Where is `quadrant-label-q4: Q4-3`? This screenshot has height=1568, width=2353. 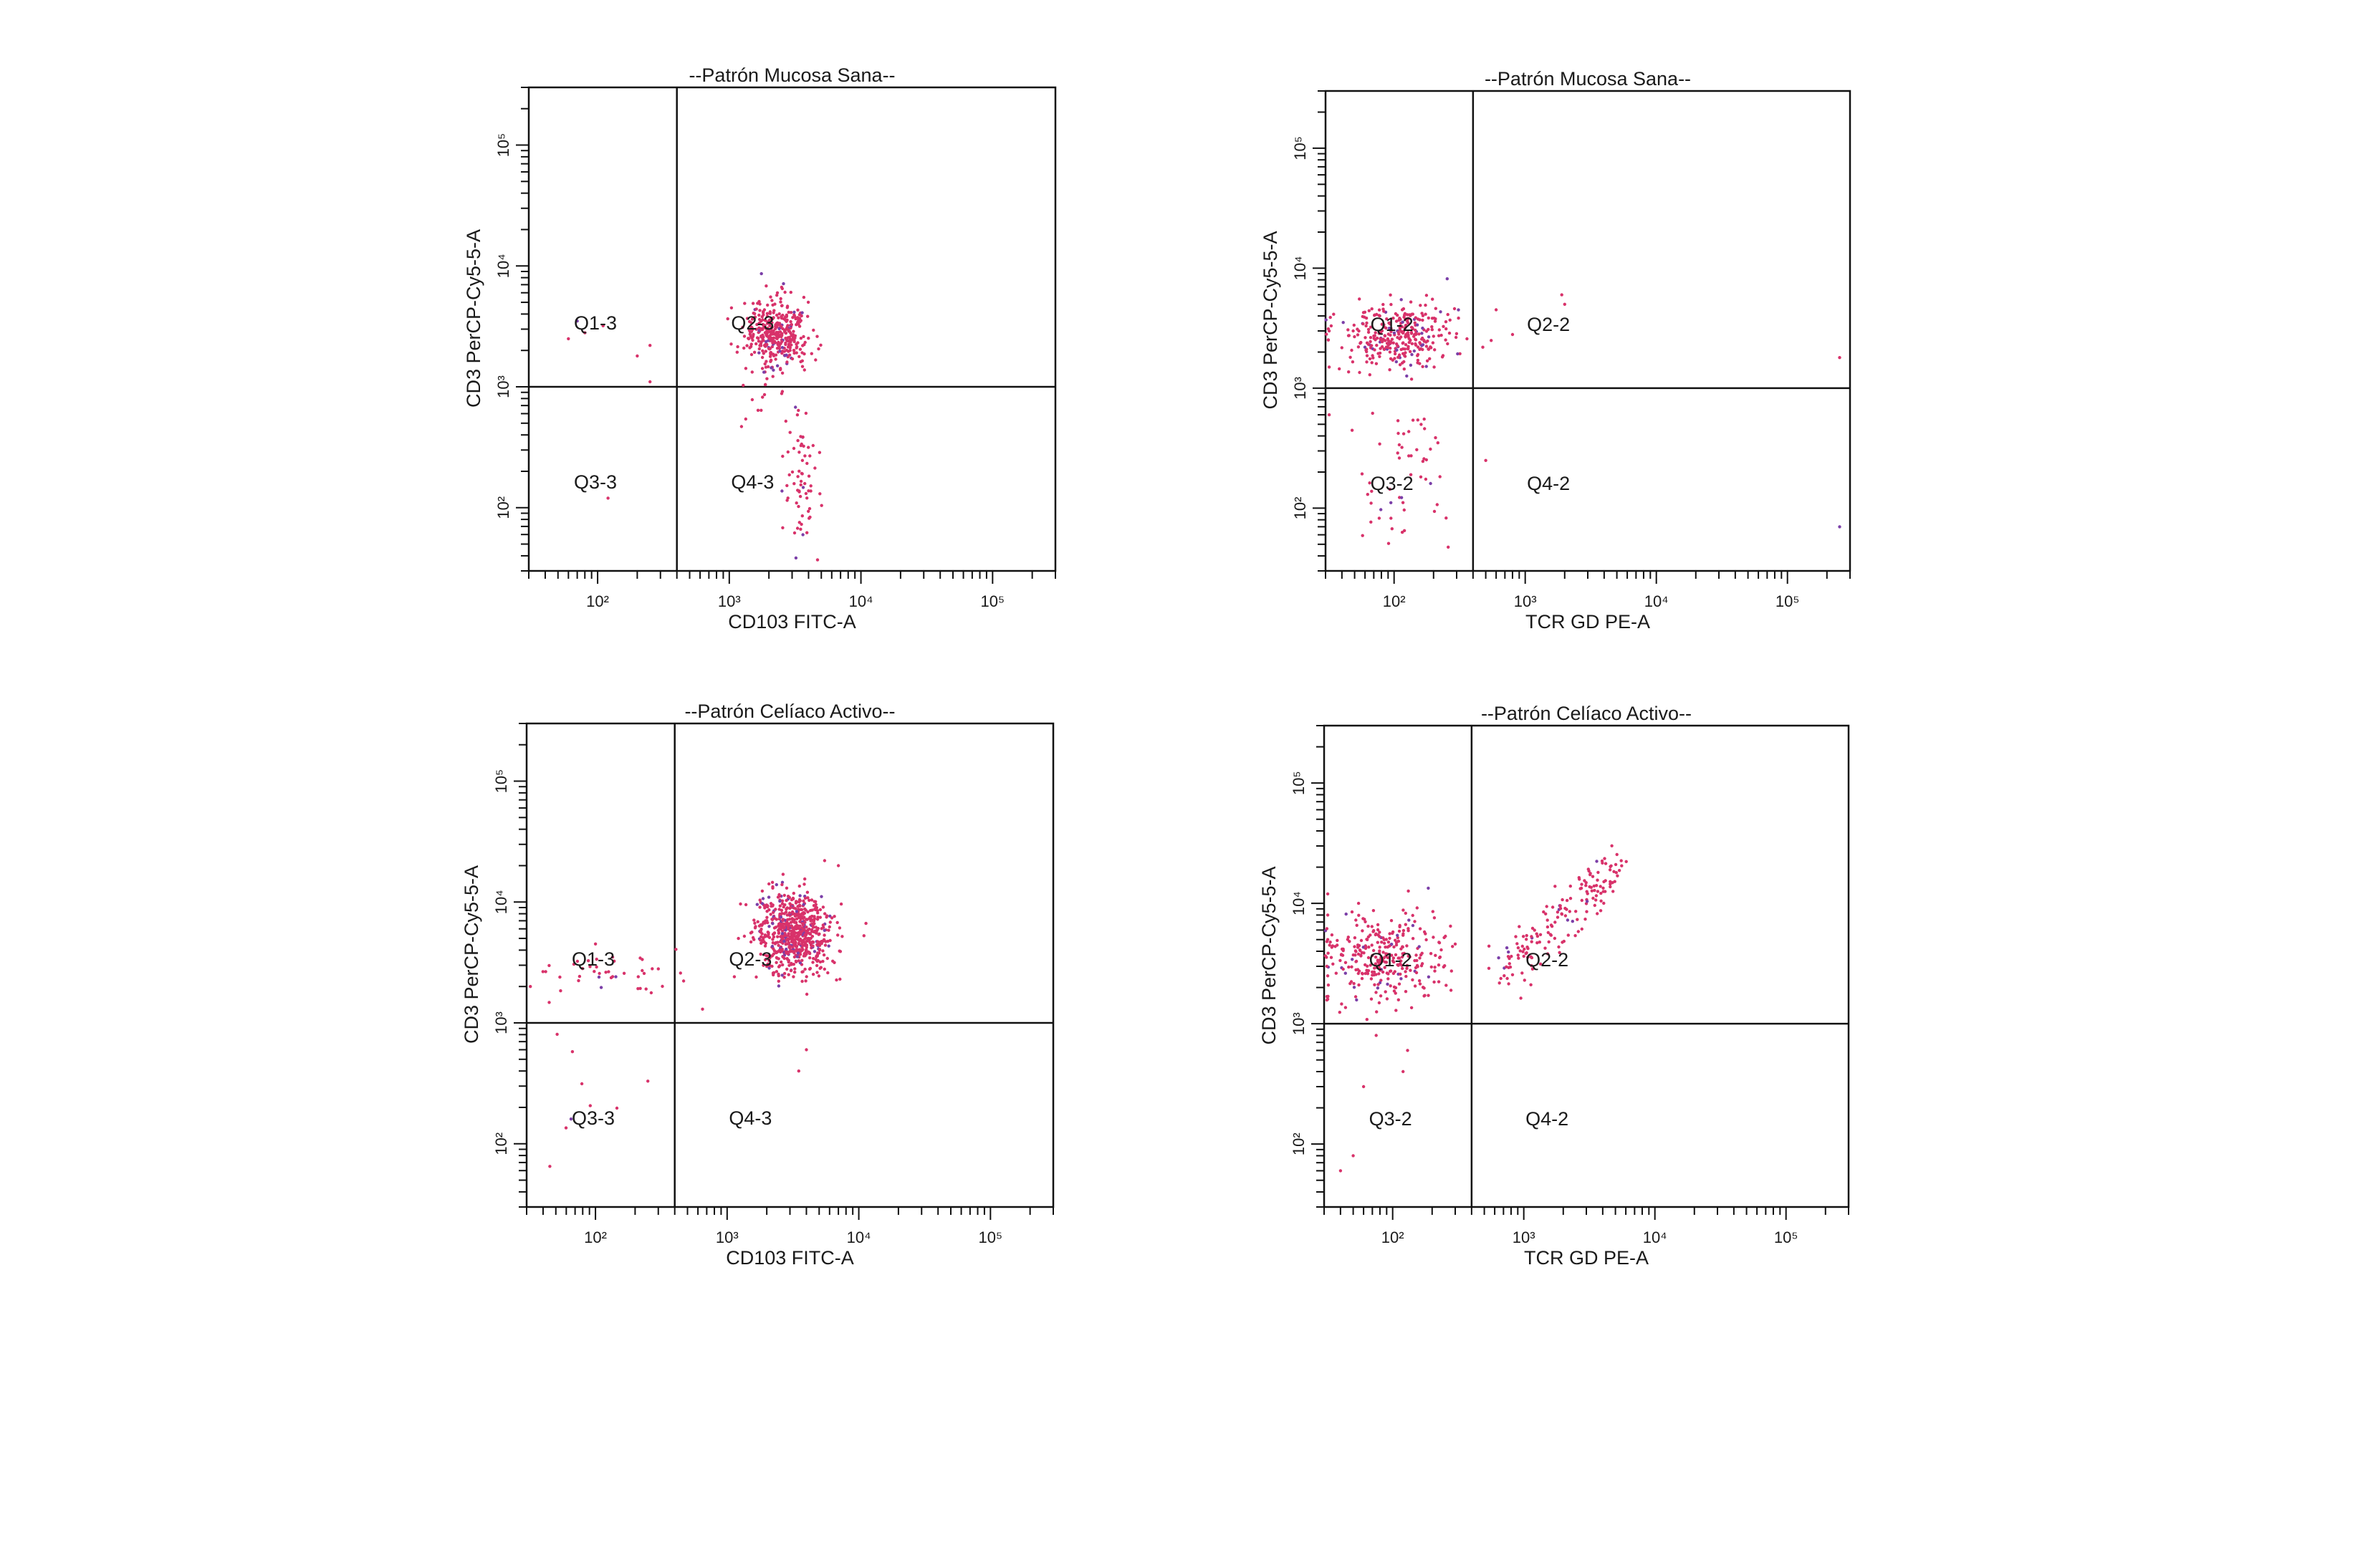
quadrant-label-q4: Q4-3 is located at coordinates (750, 1118).